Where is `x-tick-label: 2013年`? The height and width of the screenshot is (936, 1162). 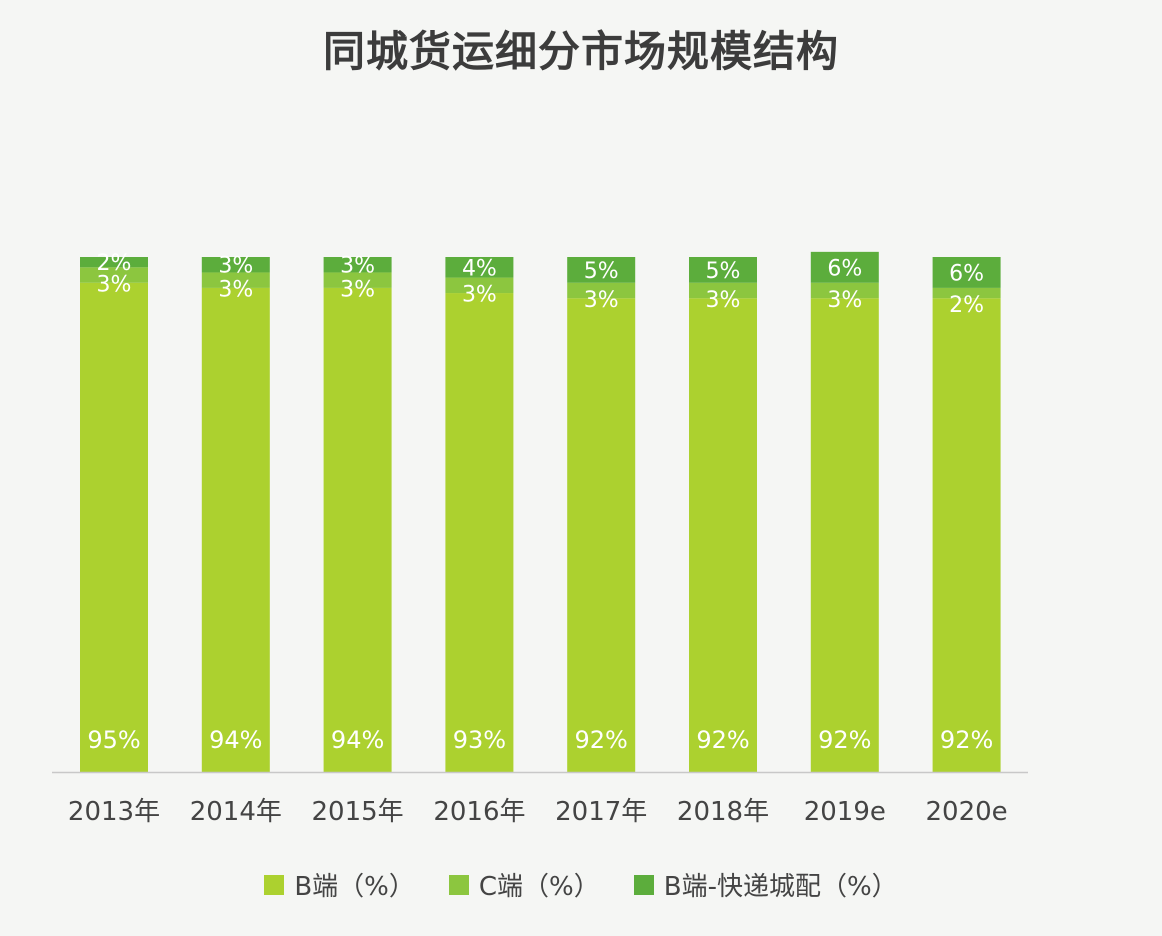
x-tick-label: 2013年 is located at coordinates (114, 812).